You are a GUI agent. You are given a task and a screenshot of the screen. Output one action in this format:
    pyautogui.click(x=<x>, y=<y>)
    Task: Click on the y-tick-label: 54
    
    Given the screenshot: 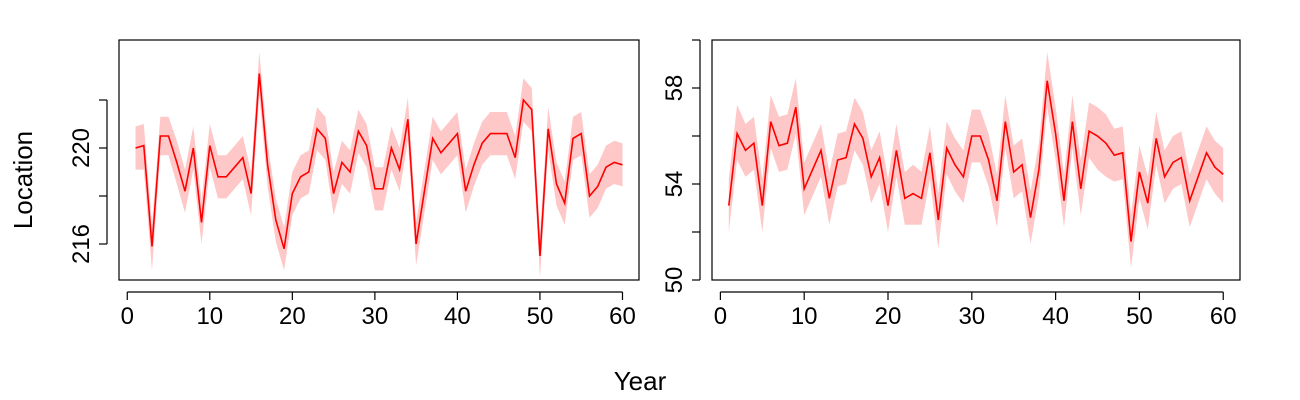 What is the action you would take?
    pyautogui.click(x=674, y=184)
    